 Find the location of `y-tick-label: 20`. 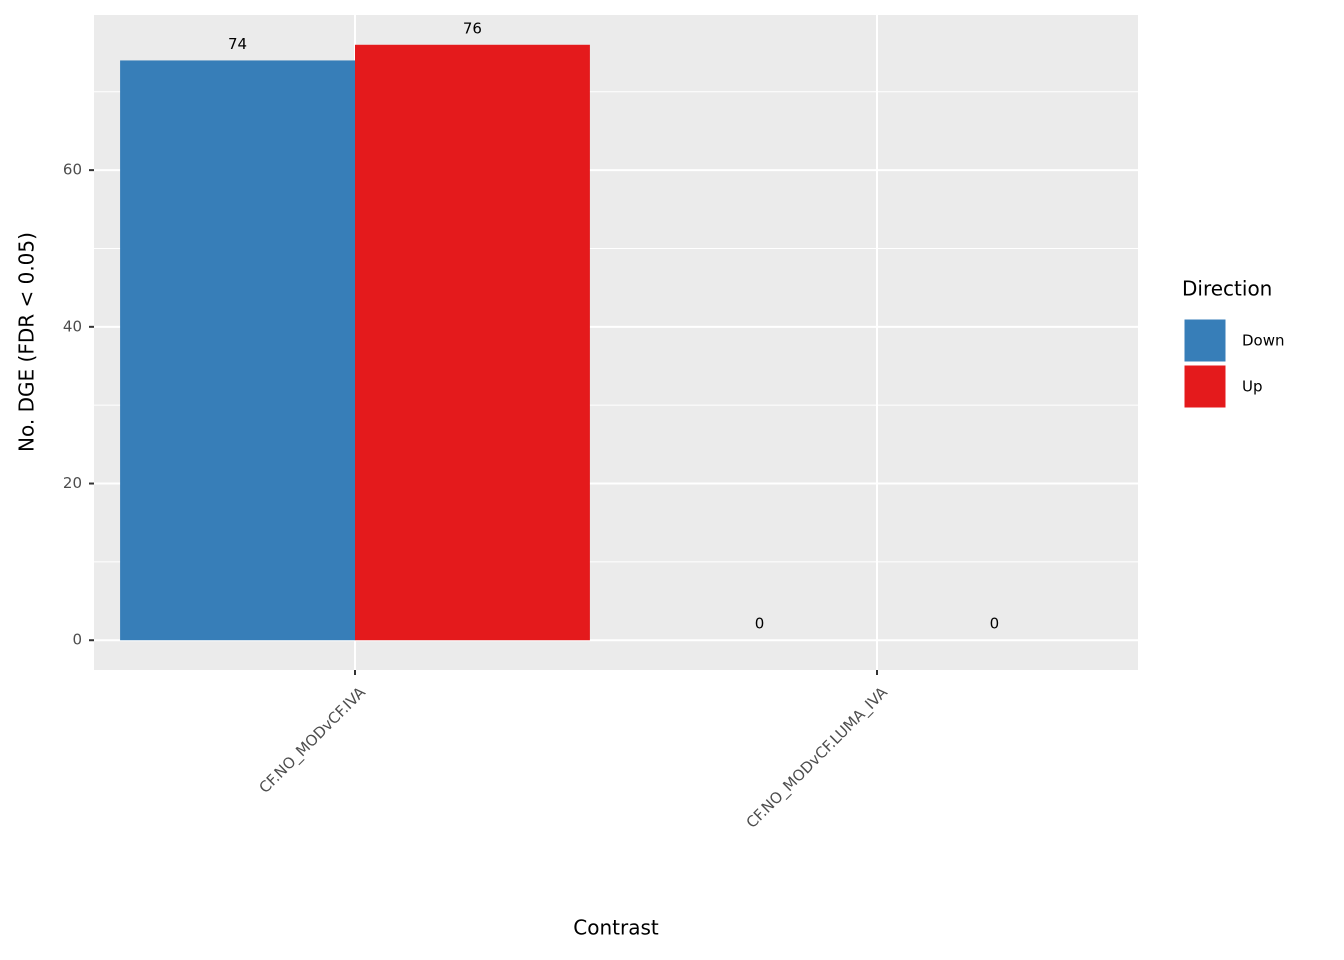

y-tick-label: 20 is located at coordinates (72, 483).